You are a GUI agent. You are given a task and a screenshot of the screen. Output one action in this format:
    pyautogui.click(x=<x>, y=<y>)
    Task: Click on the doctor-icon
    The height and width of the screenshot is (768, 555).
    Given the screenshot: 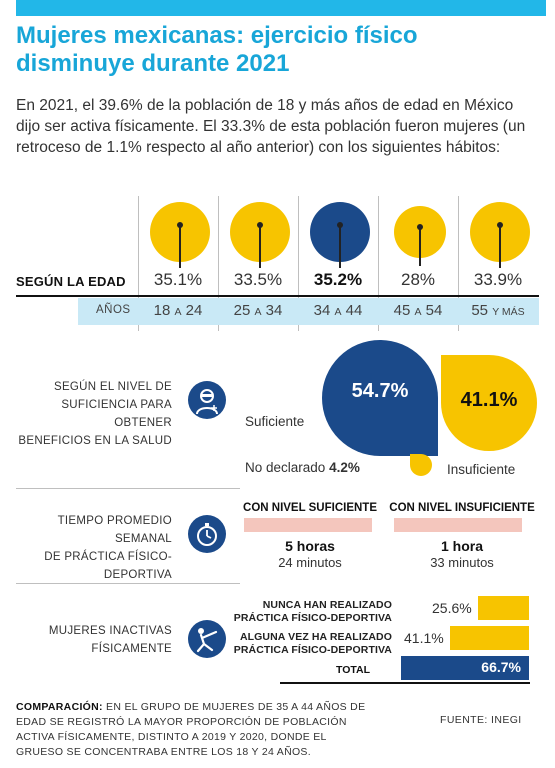 What is the action you would take?
    pyautogui.click(x=207, y=400)
    